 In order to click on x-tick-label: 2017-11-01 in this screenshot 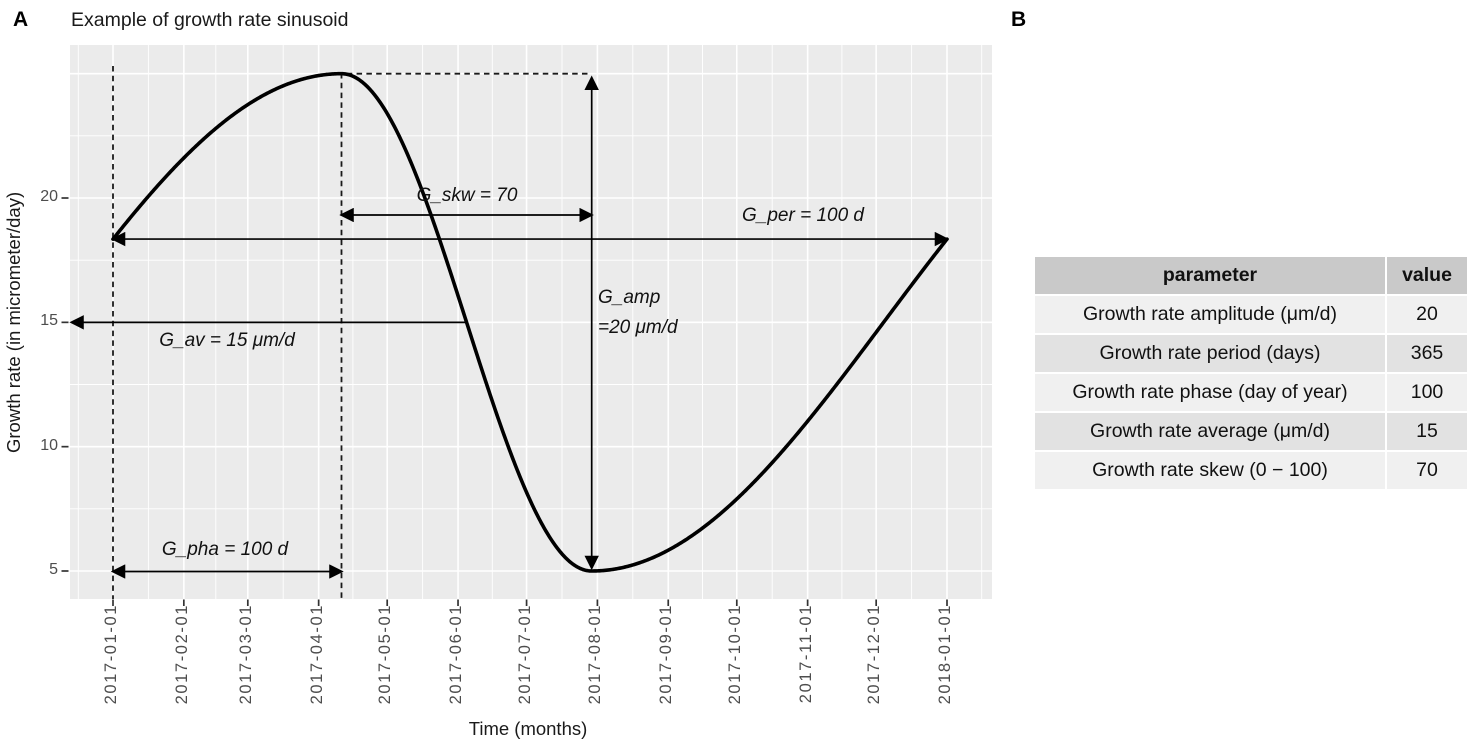, I will do `click(805, 654)`.